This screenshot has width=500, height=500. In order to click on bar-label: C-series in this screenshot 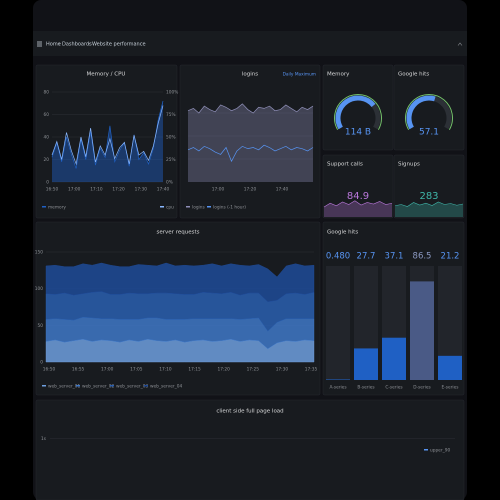, I will do `click(394, 388)`.